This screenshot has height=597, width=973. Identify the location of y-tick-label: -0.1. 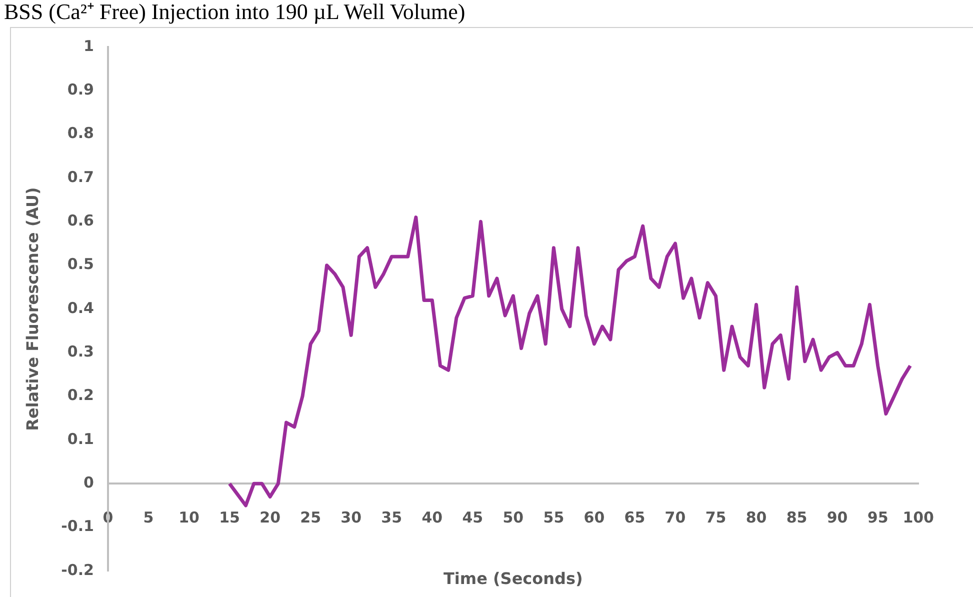
(77, 526).